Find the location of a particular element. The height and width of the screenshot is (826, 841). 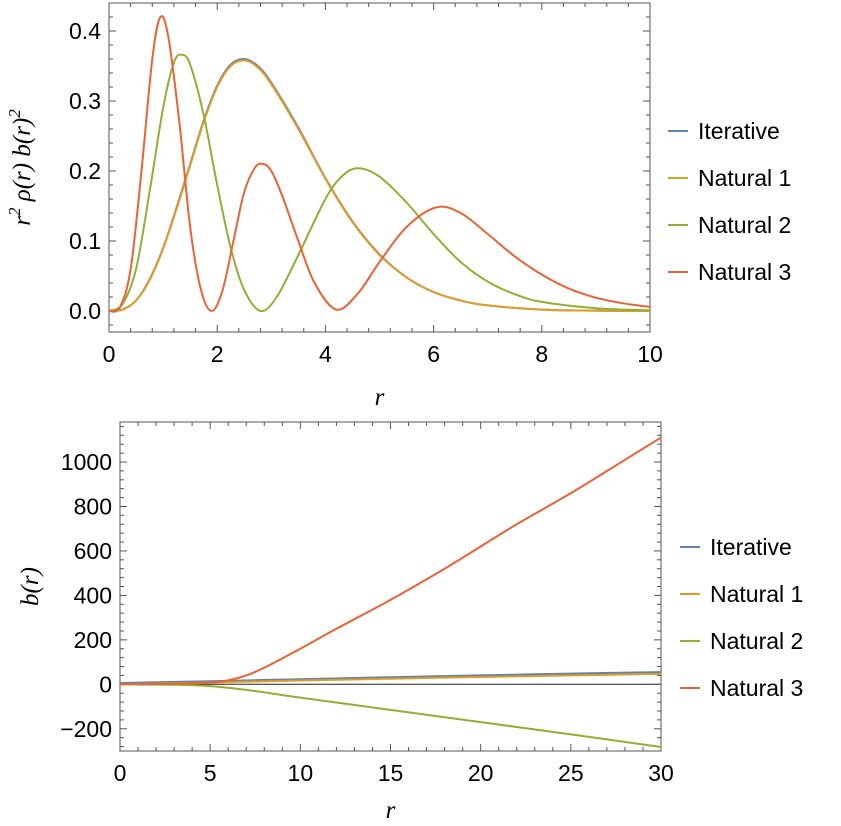

x-tick-label: 6 is located at coordinates (433, 354).